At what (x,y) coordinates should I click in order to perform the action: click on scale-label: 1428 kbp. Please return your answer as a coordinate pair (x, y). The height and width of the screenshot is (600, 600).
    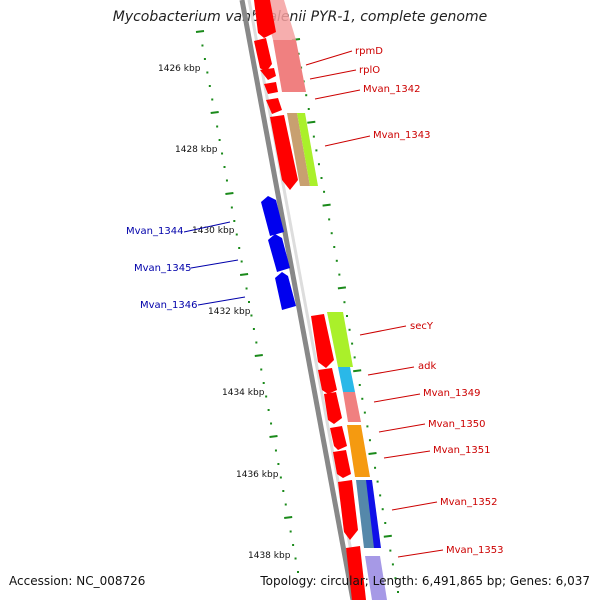
    Looking at the image, I should click on (196, 150).